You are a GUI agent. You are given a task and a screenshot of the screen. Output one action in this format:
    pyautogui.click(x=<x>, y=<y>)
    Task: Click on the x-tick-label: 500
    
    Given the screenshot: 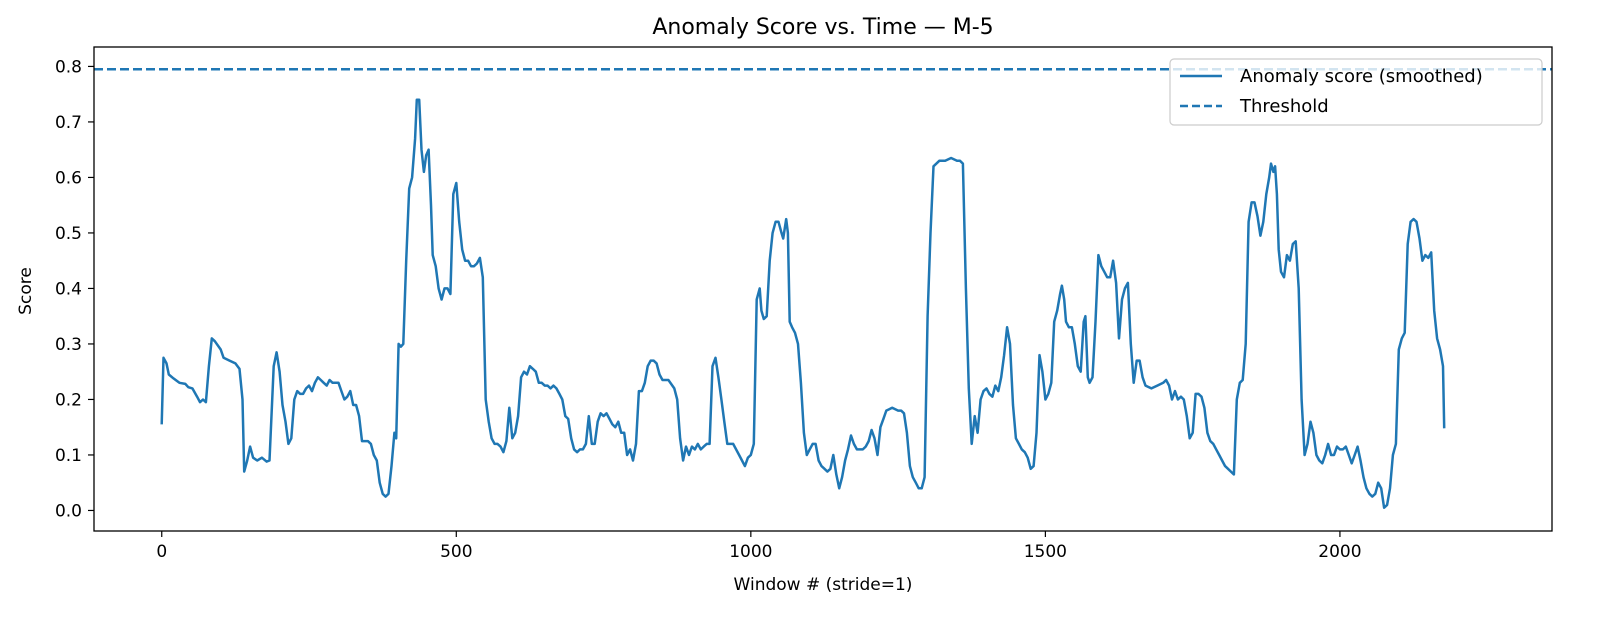 What is the action you would take?
    pyautogui.click(x=456, y=552)
    